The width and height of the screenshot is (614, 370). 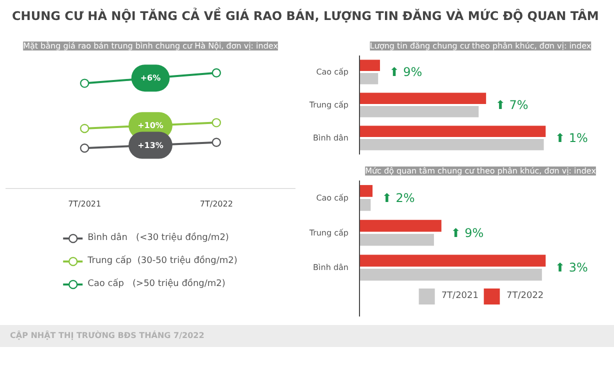 What do you see at coordinates (107, 336) in the screenshot?
I see `text: CẬP NHẬT THỊ TRƯỜNG BĐS THÁNG 7/2022` at bounding box center [107, 336].